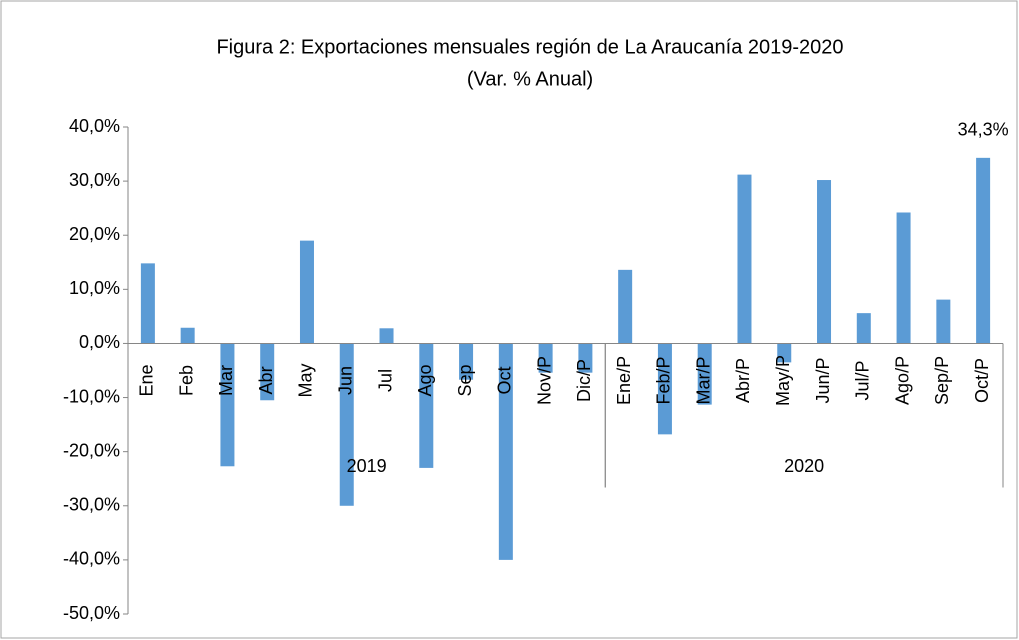 The height and width of the screenshot is (640, 1019). I want to click on x-tick-label: May, so click(306, 380).